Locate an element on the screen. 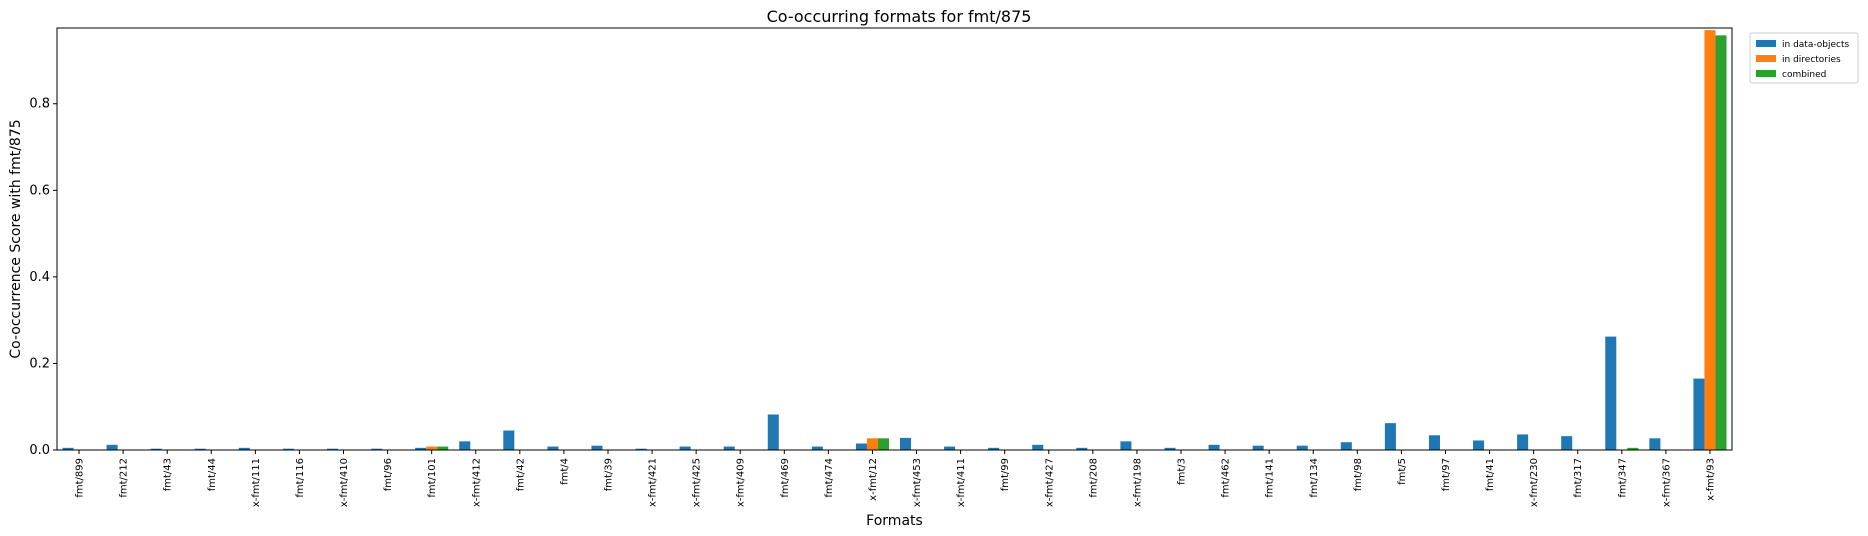 Image resolution: width=1868 pixels, height=536 pixels. x-tick-label: x-fmt/411 is located at coordinates (961, 482).